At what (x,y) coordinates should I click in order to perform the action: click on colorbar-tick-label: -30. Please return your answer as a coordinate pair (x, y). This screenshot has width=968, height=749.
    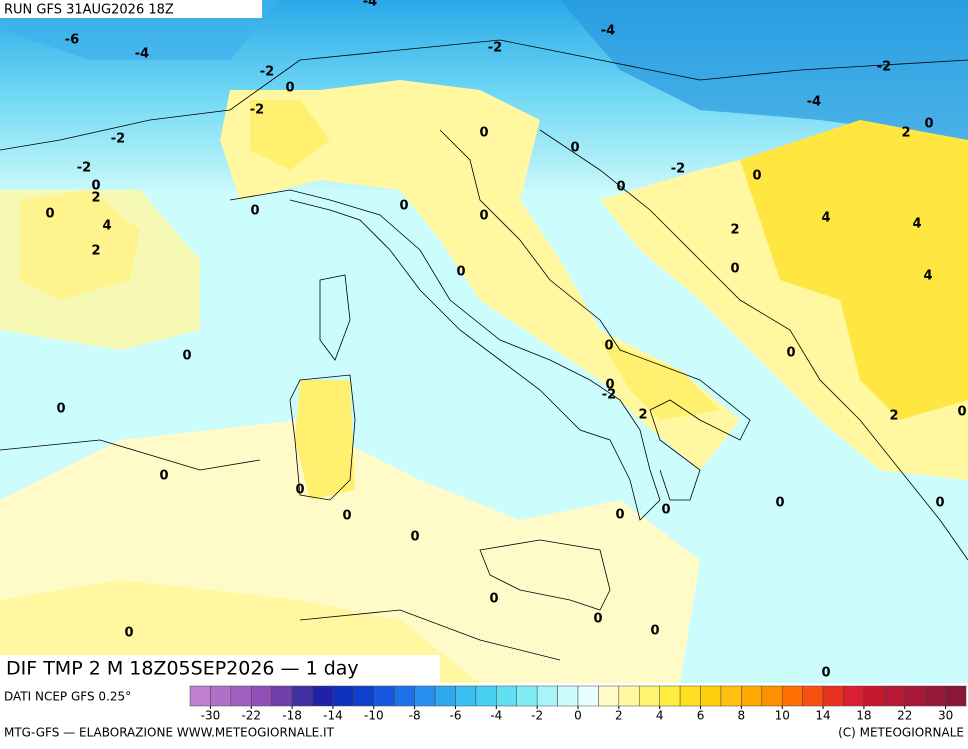
    Looking at the image, I should click on (211, 716).